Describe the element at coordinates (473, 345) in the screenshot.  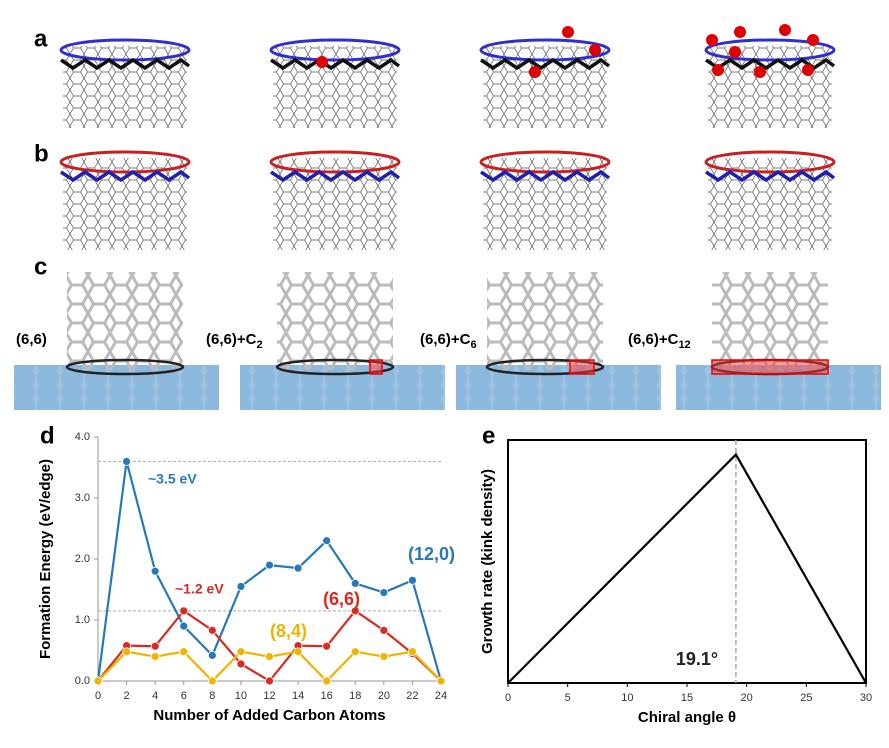
I see `structure-label-sub: 6` at that location.